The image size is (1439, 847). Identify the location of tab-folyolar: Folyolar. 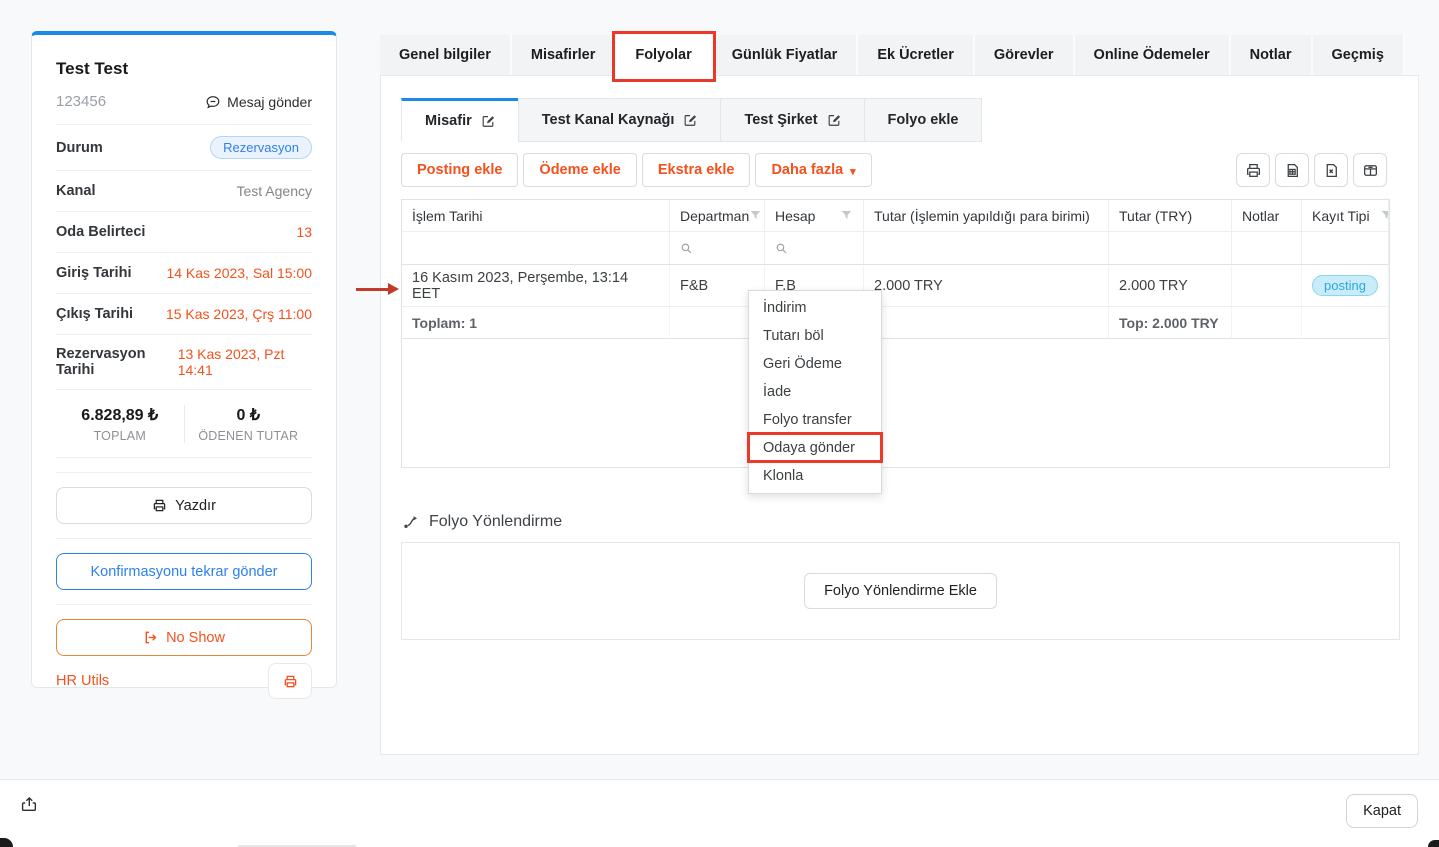
(664, 56).